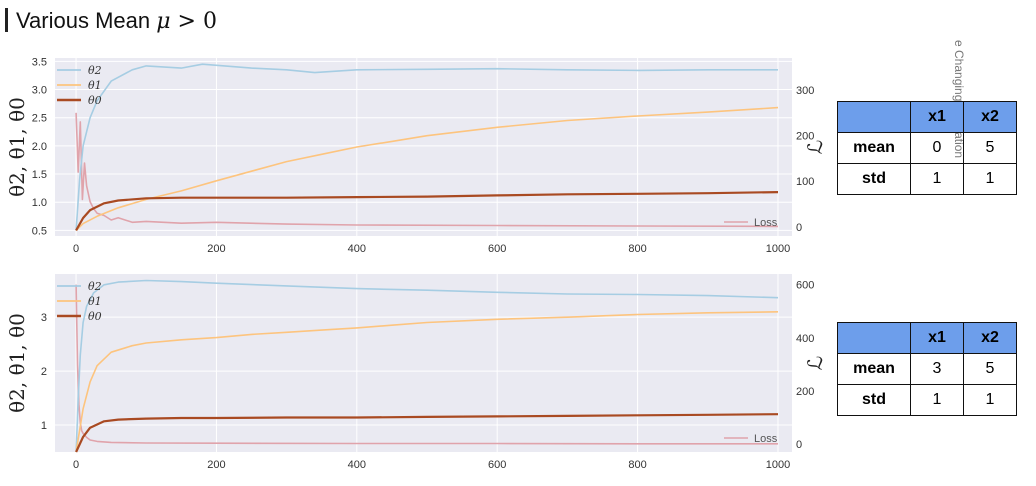 This screenshot has height=486, width=1036. I want to click on y-tick-label: 1.0, so click(39, 203).